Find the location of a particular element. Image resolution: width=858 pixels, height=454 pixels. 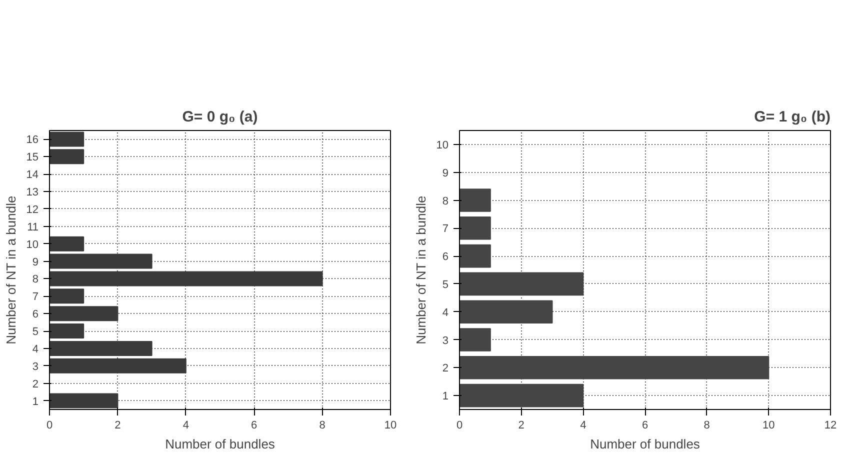

x-tick-label: 12 is located at coordinates (830, 426).